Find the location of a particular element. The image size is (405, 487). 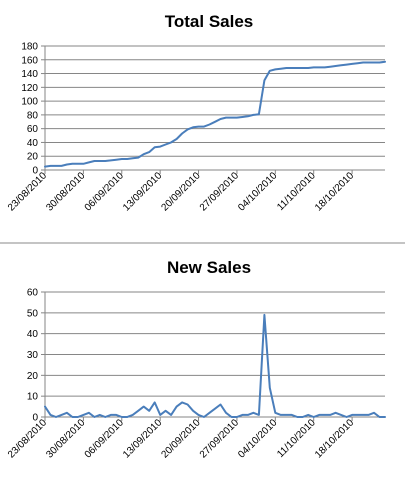

y-tick-label: 10 is located at coordinates (33, 397).